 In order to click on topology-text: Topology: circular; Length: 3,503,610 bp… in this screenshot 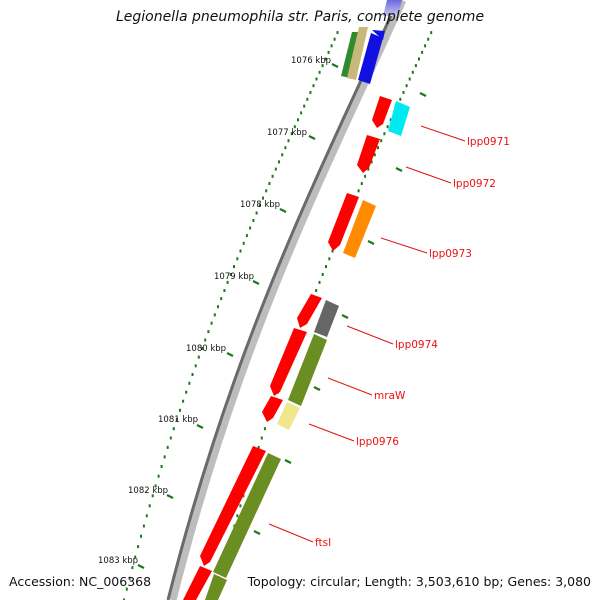, I will do `click(419, 581)`.